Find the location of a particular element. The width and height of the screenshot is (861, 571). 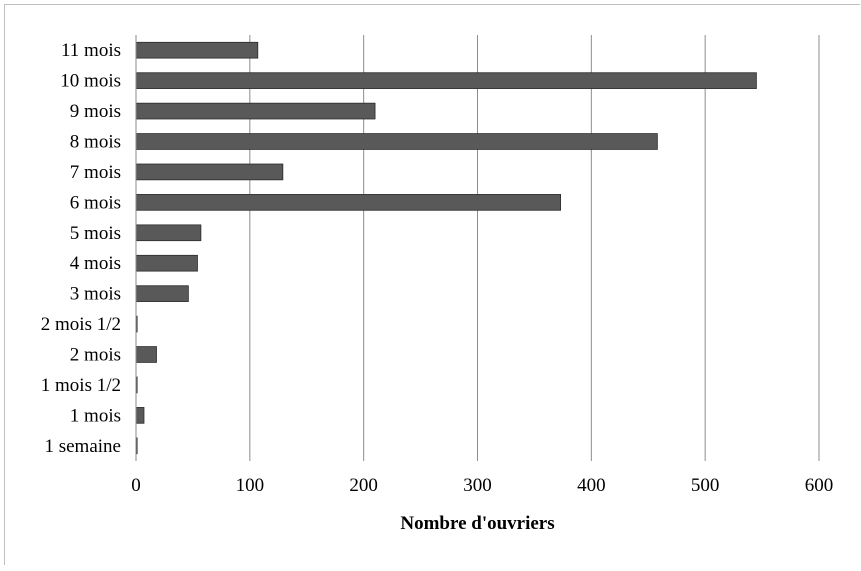

x-tick-label: 300 is located at coordinates (477, 485).